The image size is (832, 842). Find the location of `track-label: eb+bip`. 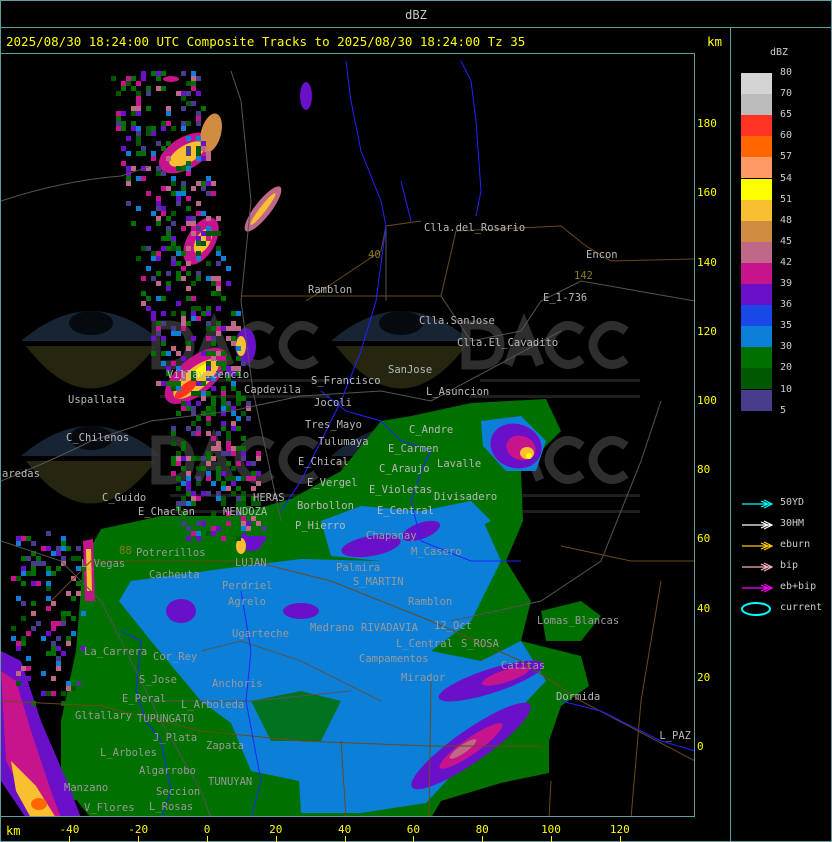

track-label: eb+bip is located at coordinates (798, 586).